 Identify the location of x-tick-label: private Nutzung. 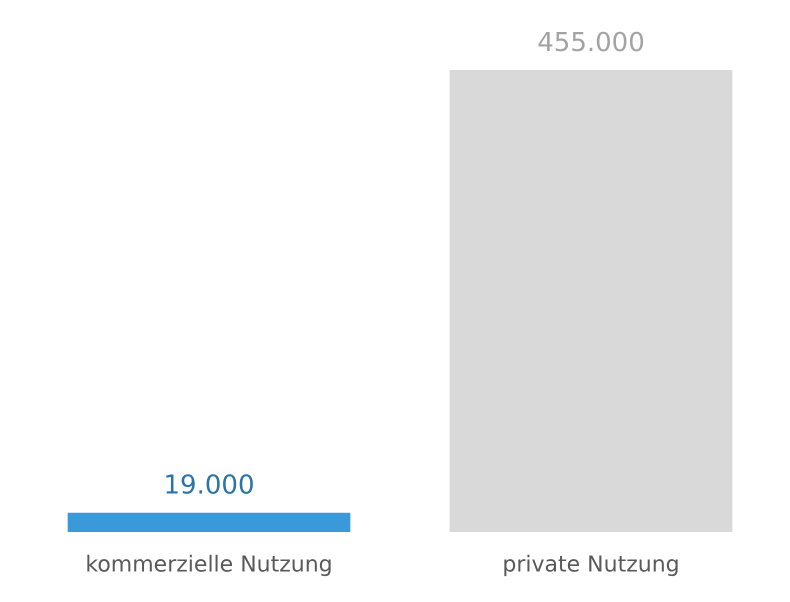
(591, 565).